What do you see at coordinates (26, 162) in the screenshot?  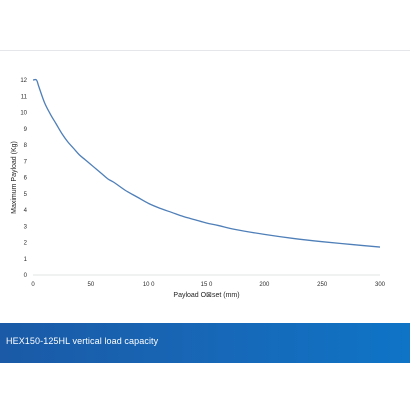 I see `y-tick-label: 7` at bounding box center [26, 162].